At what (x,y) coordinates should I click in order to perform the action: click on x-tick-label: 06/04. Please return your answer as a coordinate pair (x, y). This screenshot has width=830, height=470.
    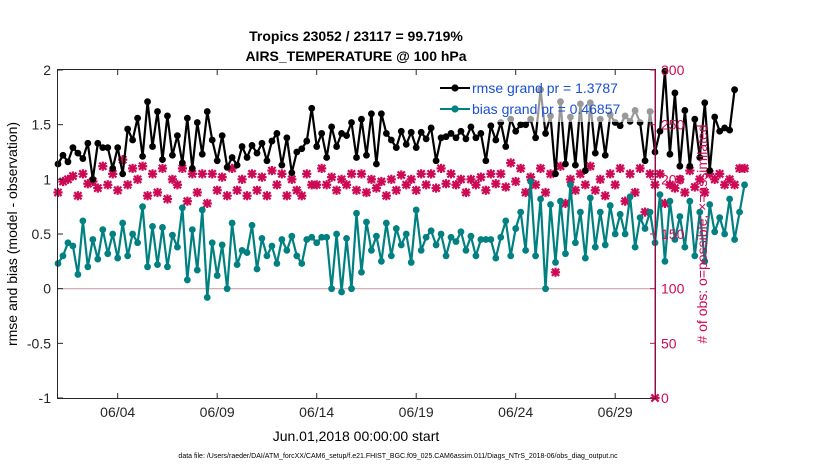
    Looking at the image, I should click on (117, 412).